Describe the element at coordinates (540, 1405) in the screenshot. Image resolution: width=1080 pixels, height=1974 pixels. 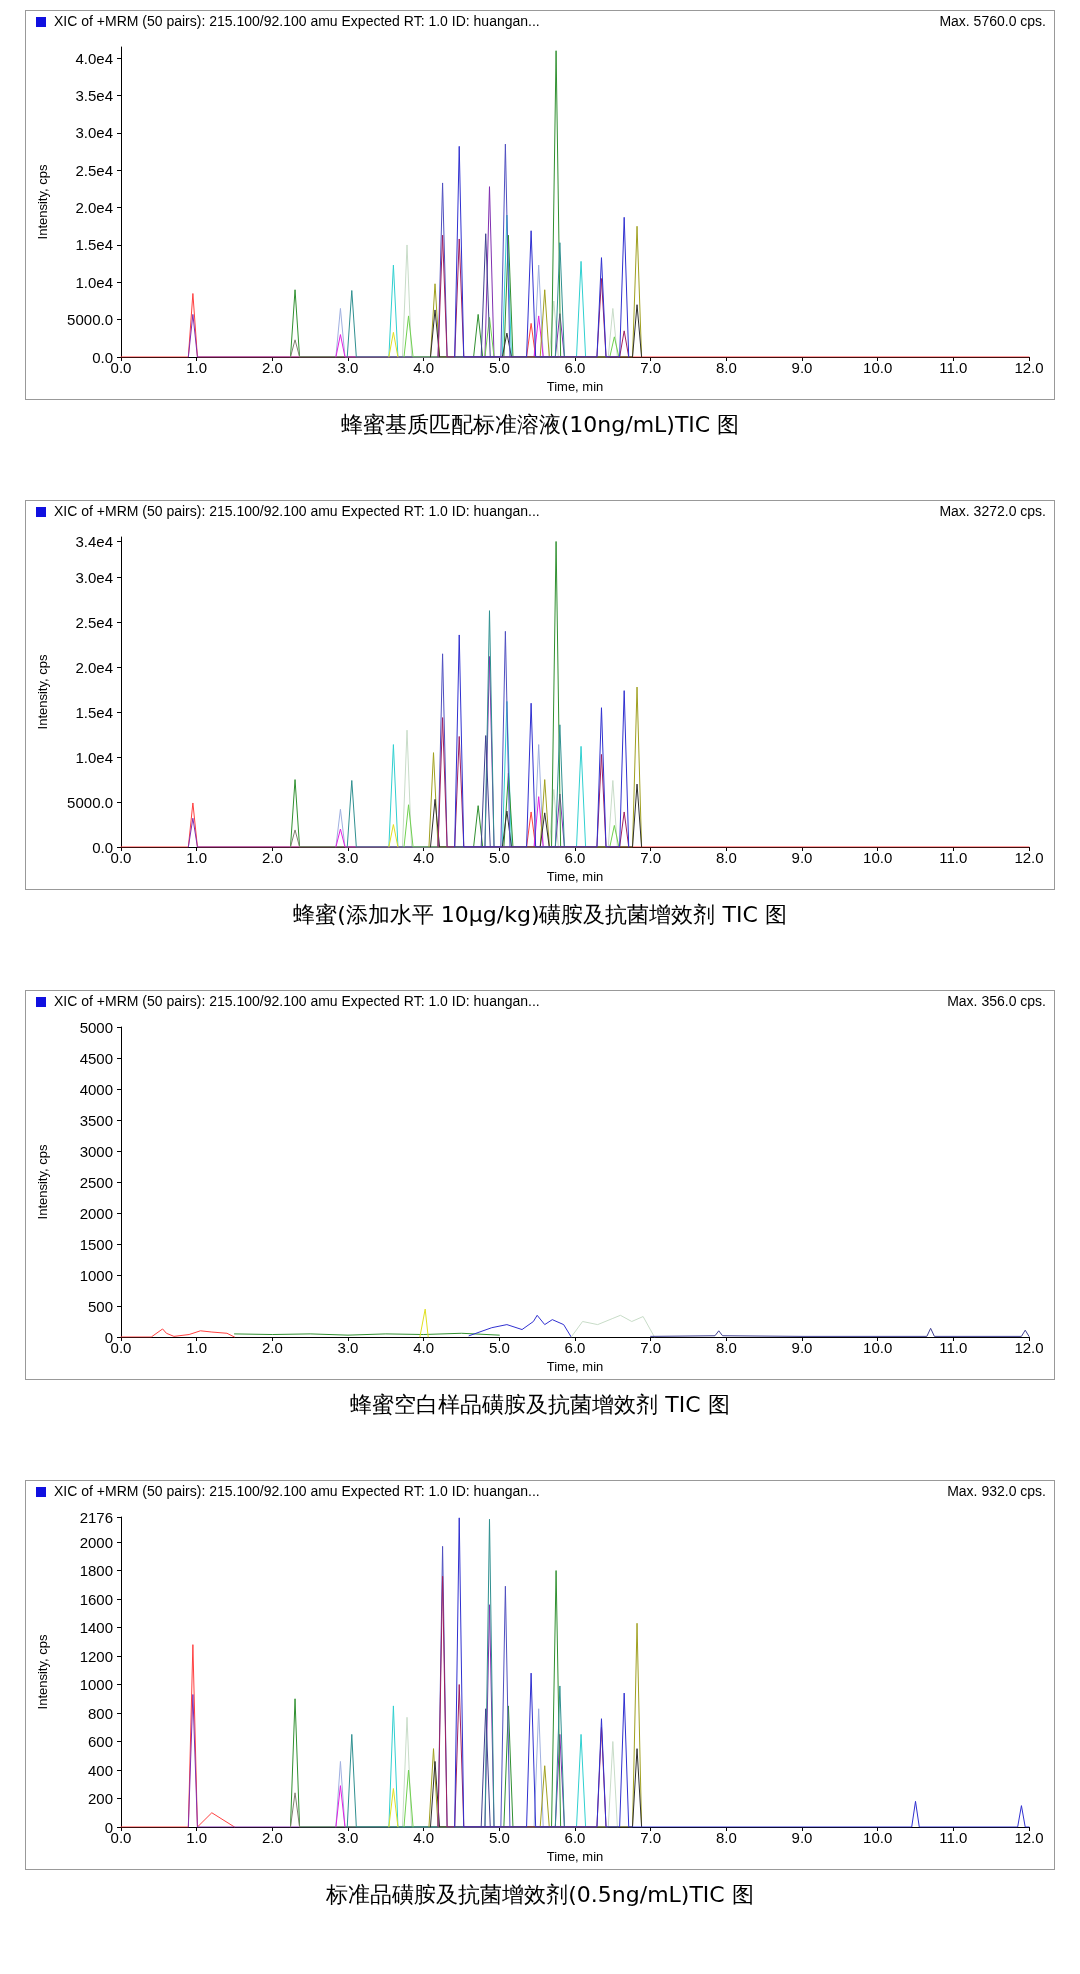
I see `text: 蜂蜜空白样品磺胺及抗菌增效剂 TIC 图` at that location.